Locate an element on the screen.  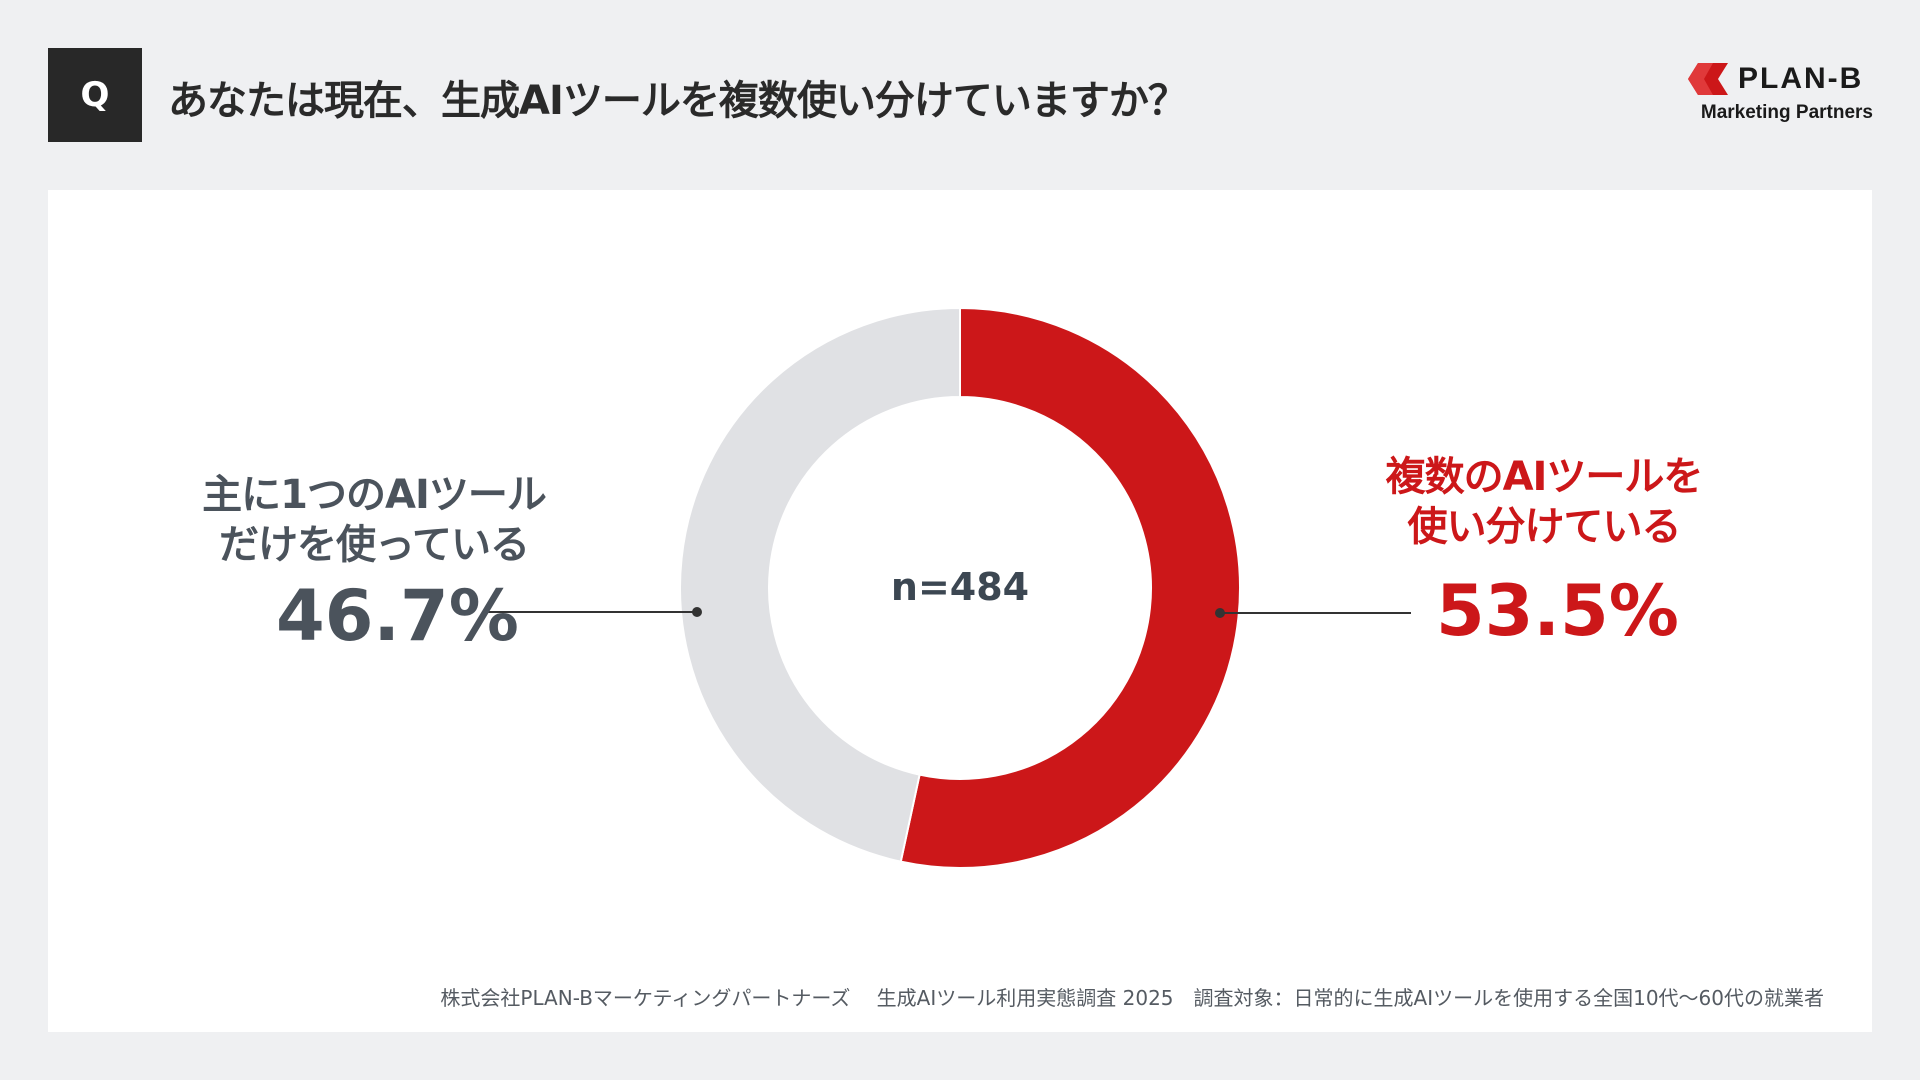
label-single-tool: 主に1つのAIツール だけを使っている is located at coordinates (374, 520).